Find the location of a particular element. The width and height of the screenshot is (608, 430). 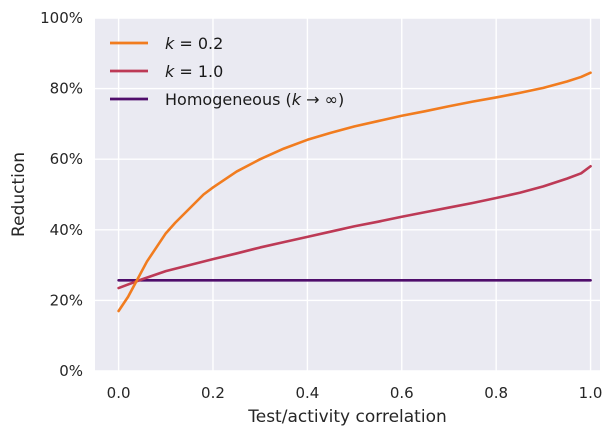

y-tick-label-3: 60% is located at coordinates (66, 159).